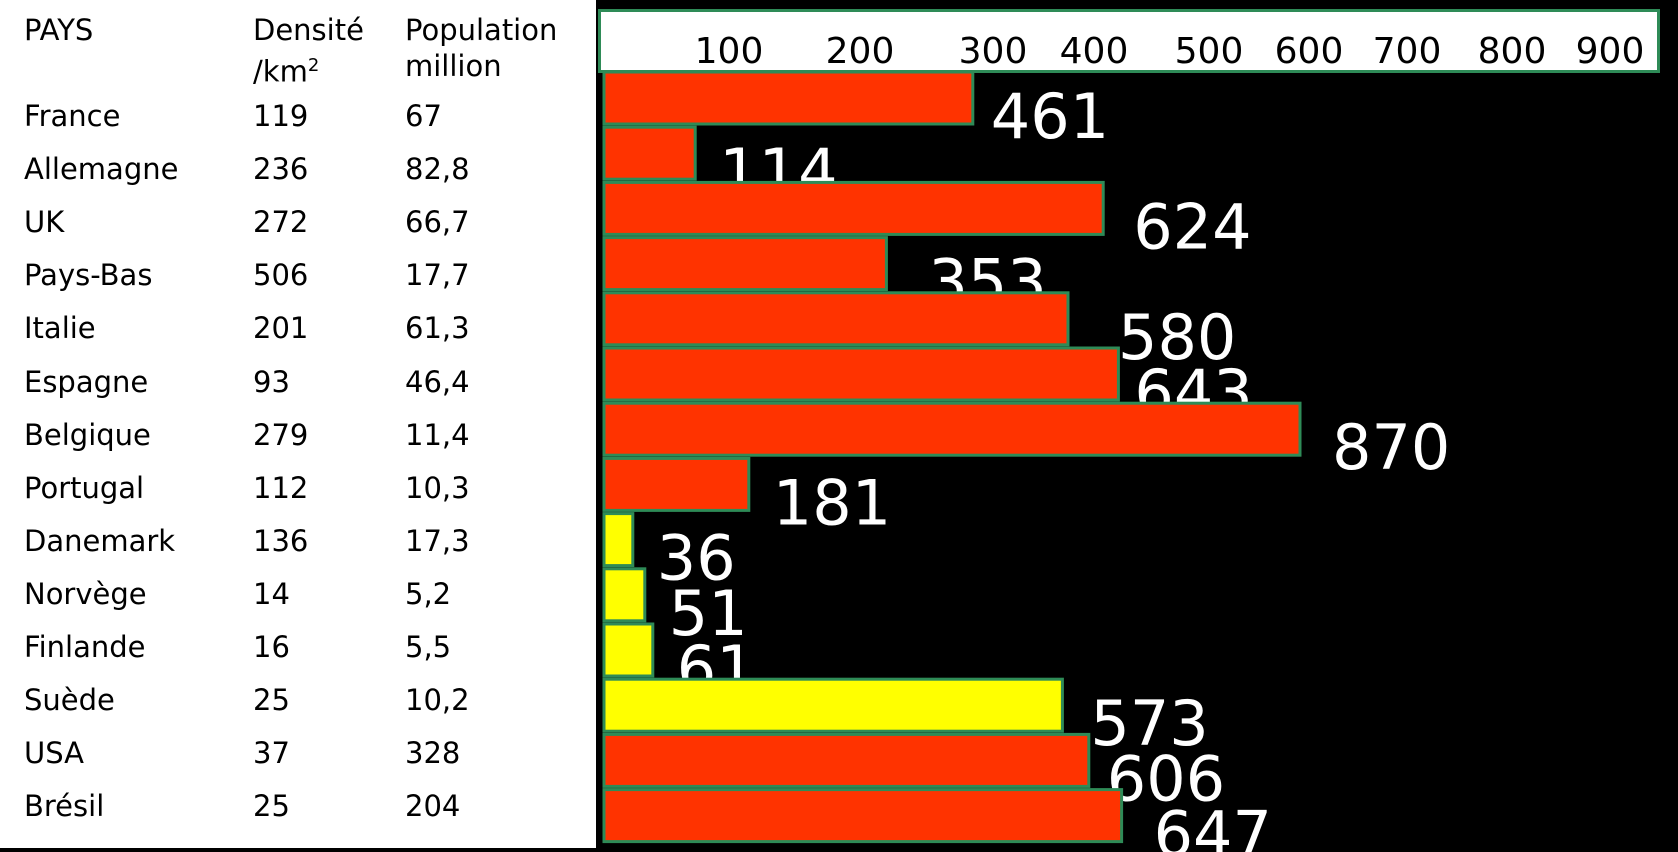 The image size is (1678, 852). I want to click on table-cell-population: 46,4, so click(437, 381).